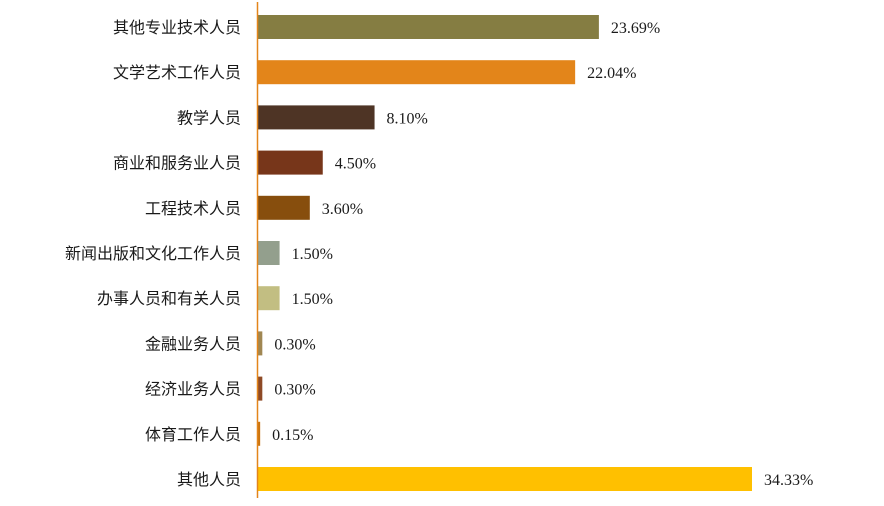  I want to click on category-label: 金融业务人员, so click(193, 343).